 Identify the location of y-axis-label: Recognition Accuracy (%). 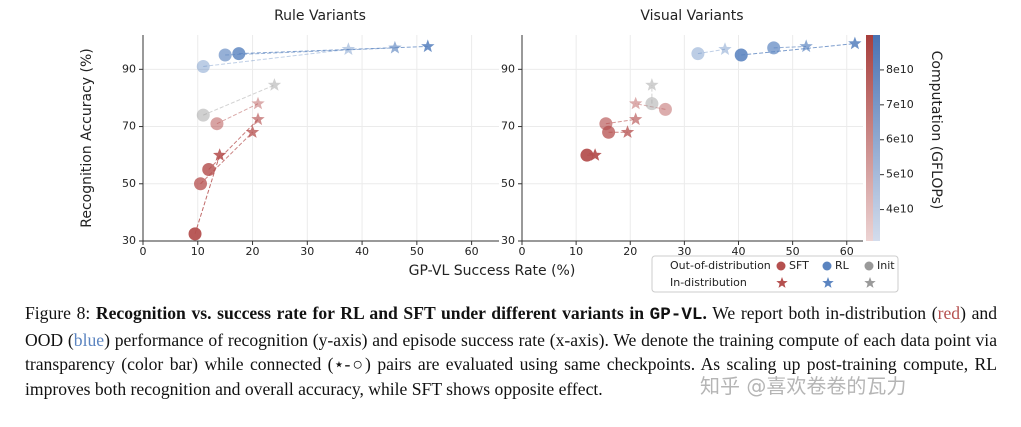
(87, 137).